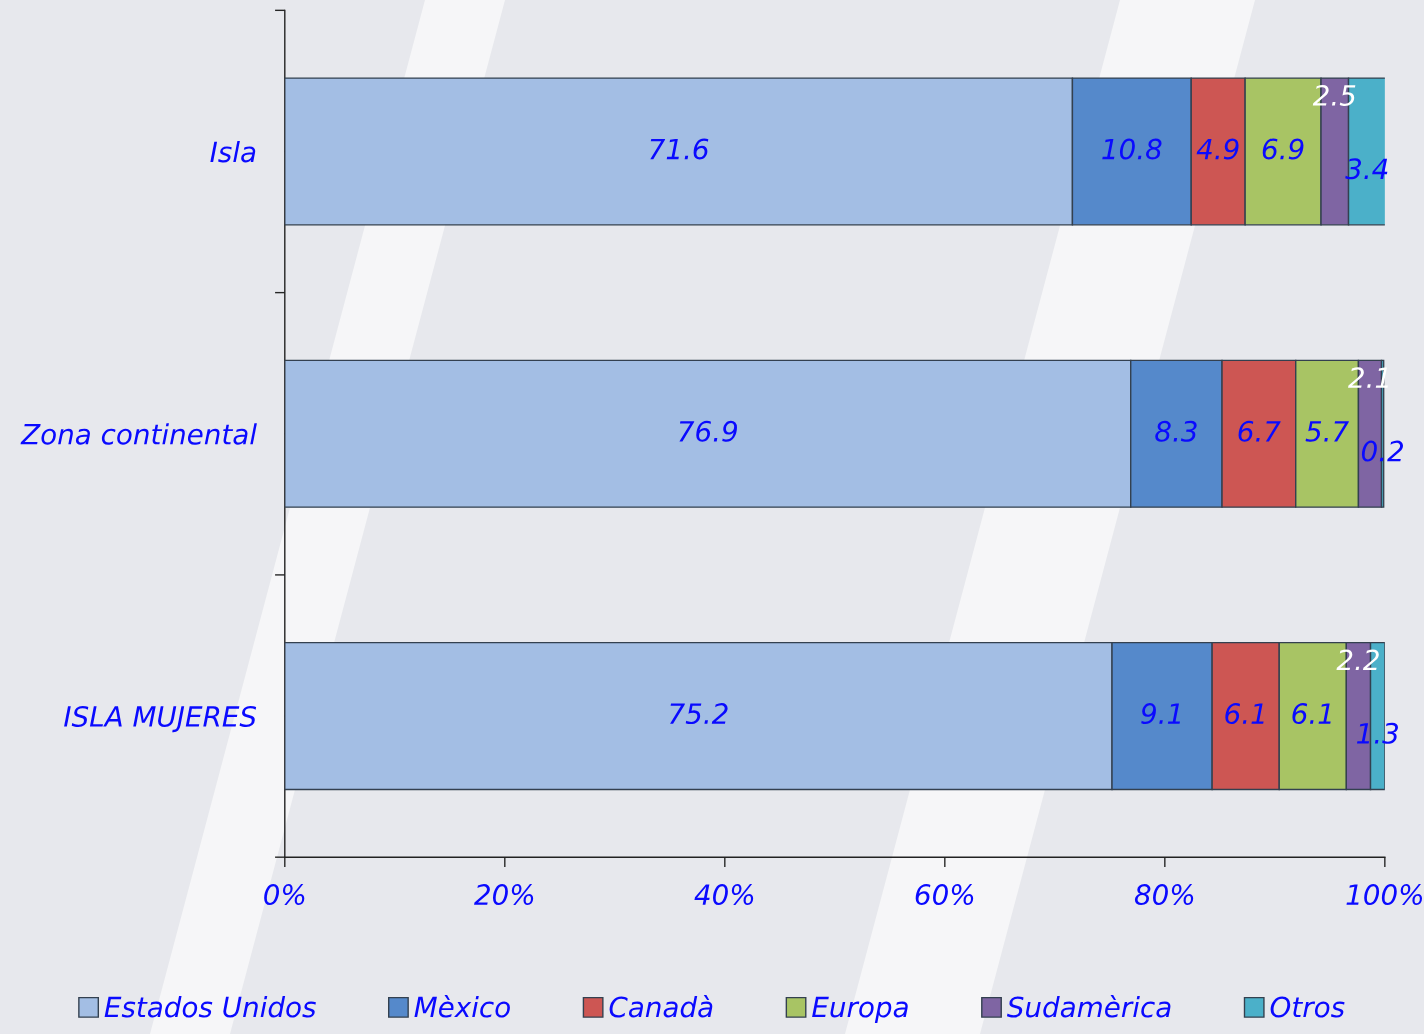  Describe the element at coordinates (284, 895) in the screenshot. I see `x-tick-label: 0%` at that location.